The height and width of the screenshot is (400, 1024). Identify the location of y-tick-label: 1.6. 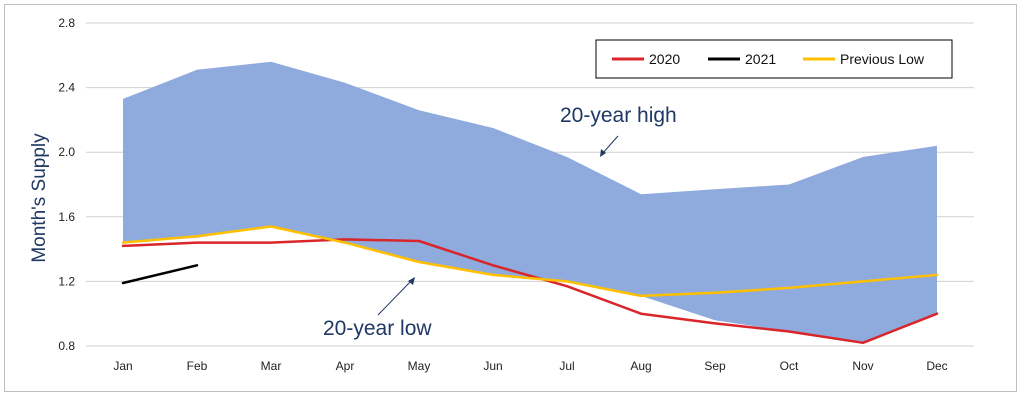
(66, 217).